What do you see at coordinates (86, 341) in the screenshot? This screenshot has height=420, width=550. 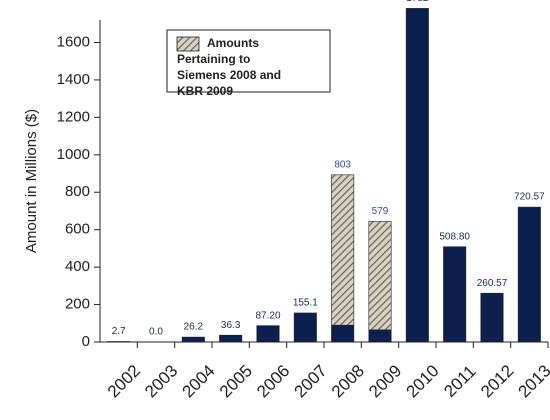 I see `y-tick-label: 0` at bounding box center [86, 341].